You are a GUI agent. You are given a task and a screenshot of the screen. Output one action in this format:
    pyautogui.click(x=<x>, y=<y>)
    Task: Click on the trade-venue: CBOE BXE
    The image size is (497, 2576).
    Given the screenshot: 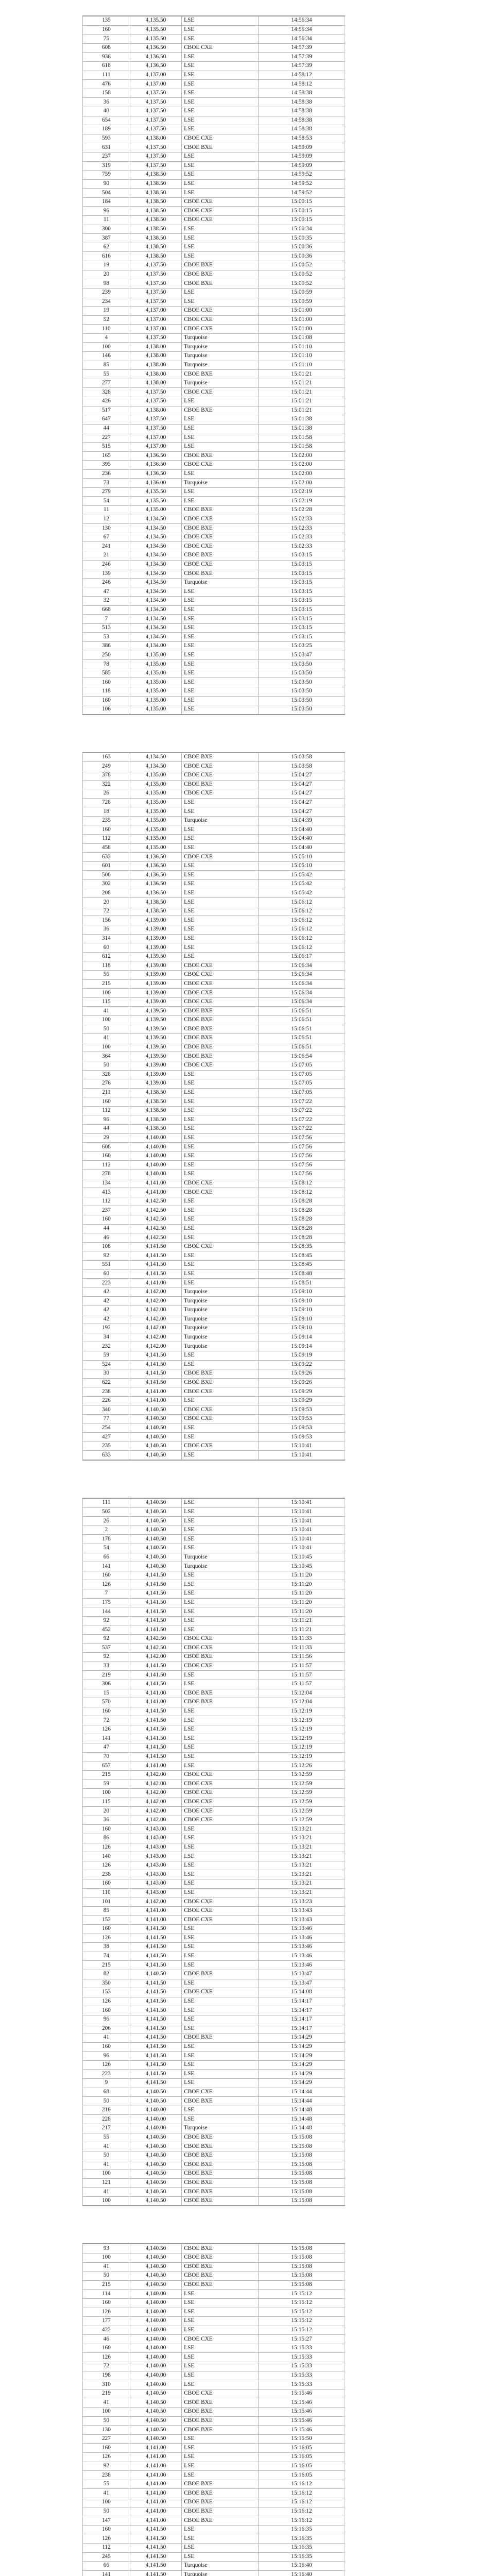 What is the action you would take?
    pyautogui.click(x=220, y=2412)
    